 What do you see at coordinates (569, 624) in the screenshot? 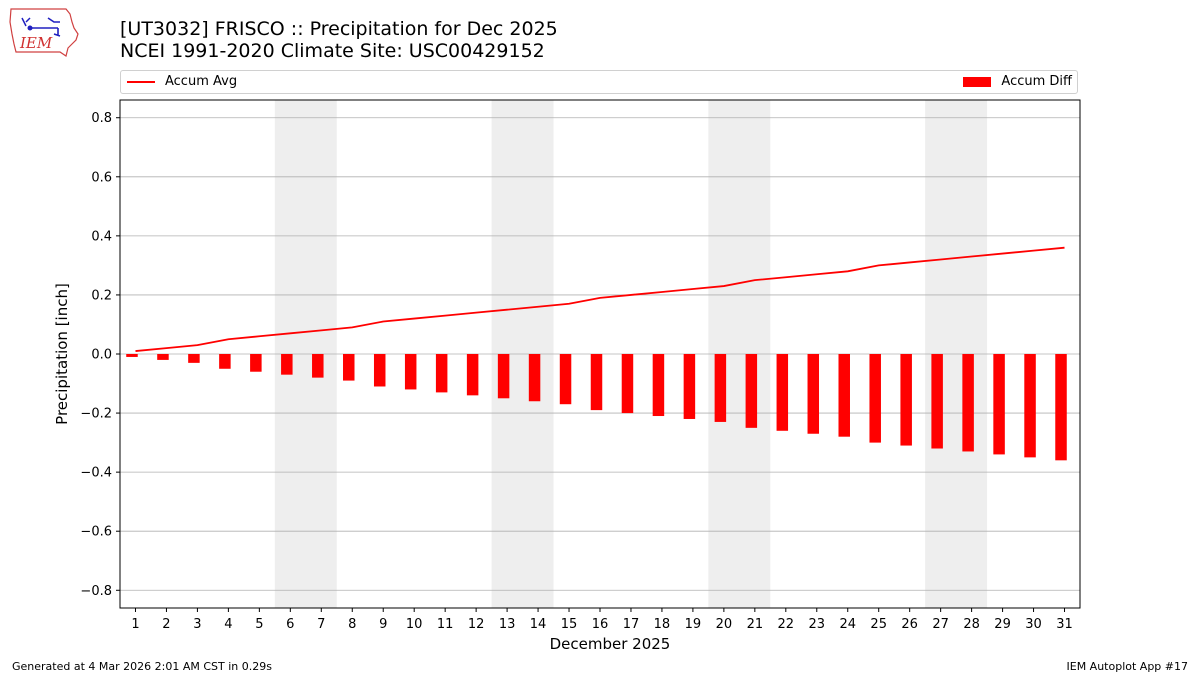
I see `x-tick-label: 15` at bounding box center [569, 624].